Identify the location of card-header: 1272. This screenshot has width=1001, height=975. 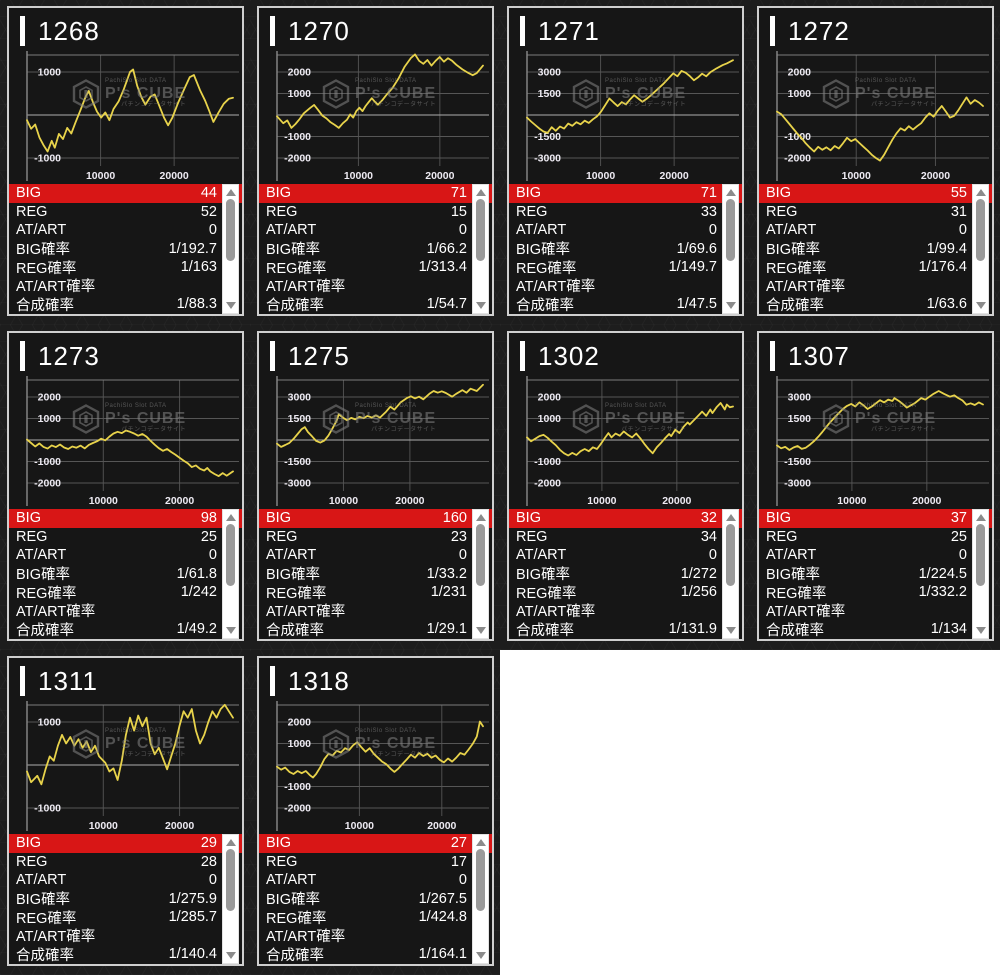
(875, 28).